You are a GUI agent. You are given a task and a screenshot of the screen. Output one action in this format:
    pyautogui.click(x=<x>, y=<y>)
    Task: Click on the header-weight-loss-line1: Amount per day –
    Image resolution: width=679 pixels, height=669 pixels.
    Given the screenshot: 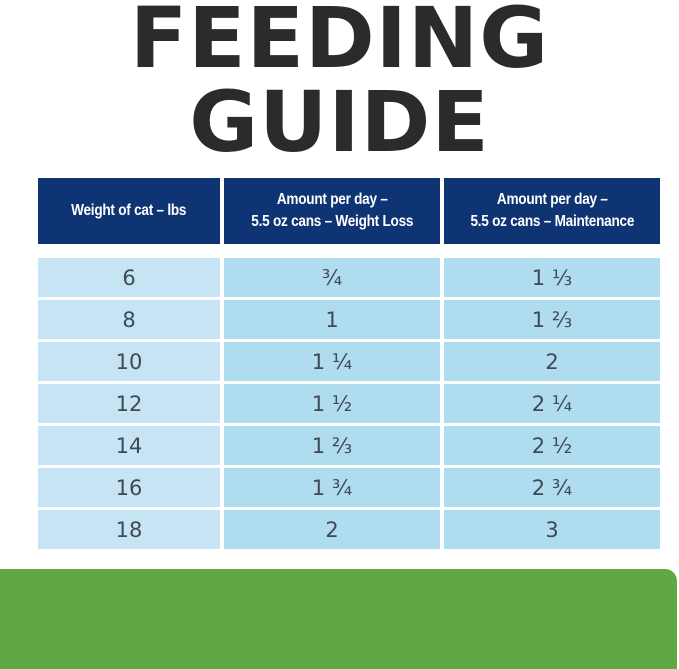 What is the action you would take?
    pyautogui.click(x=332, y=200)
    